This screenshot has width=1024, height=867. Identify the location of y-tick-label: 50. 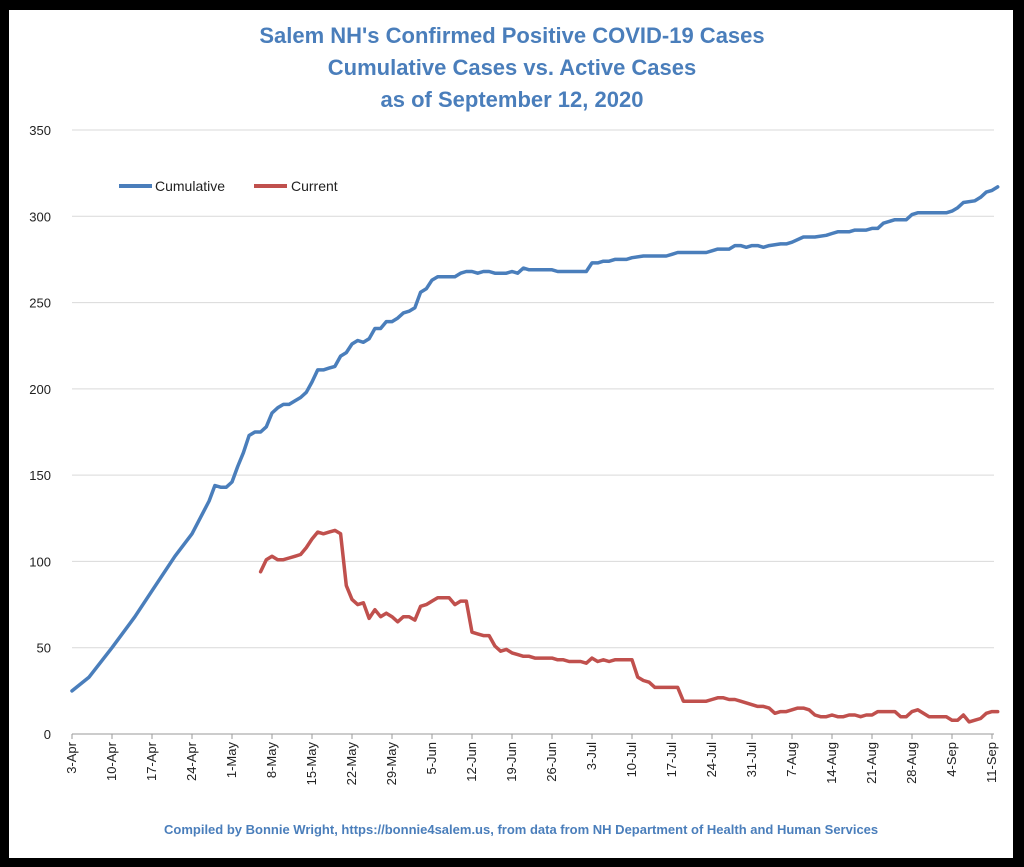
(44, 648).